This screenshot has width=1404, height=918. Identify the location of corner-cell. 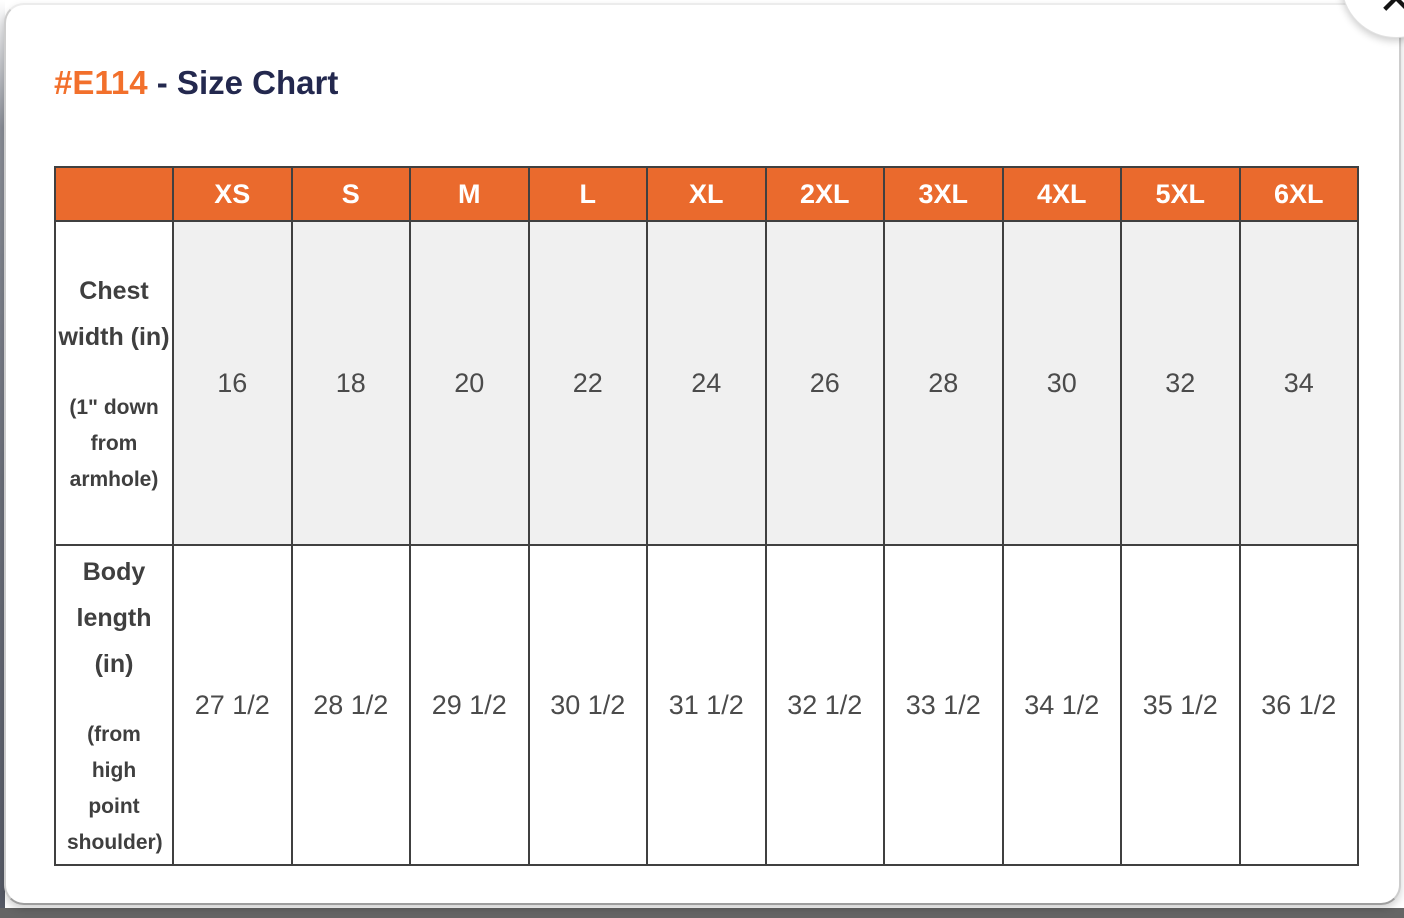
(114, 194).